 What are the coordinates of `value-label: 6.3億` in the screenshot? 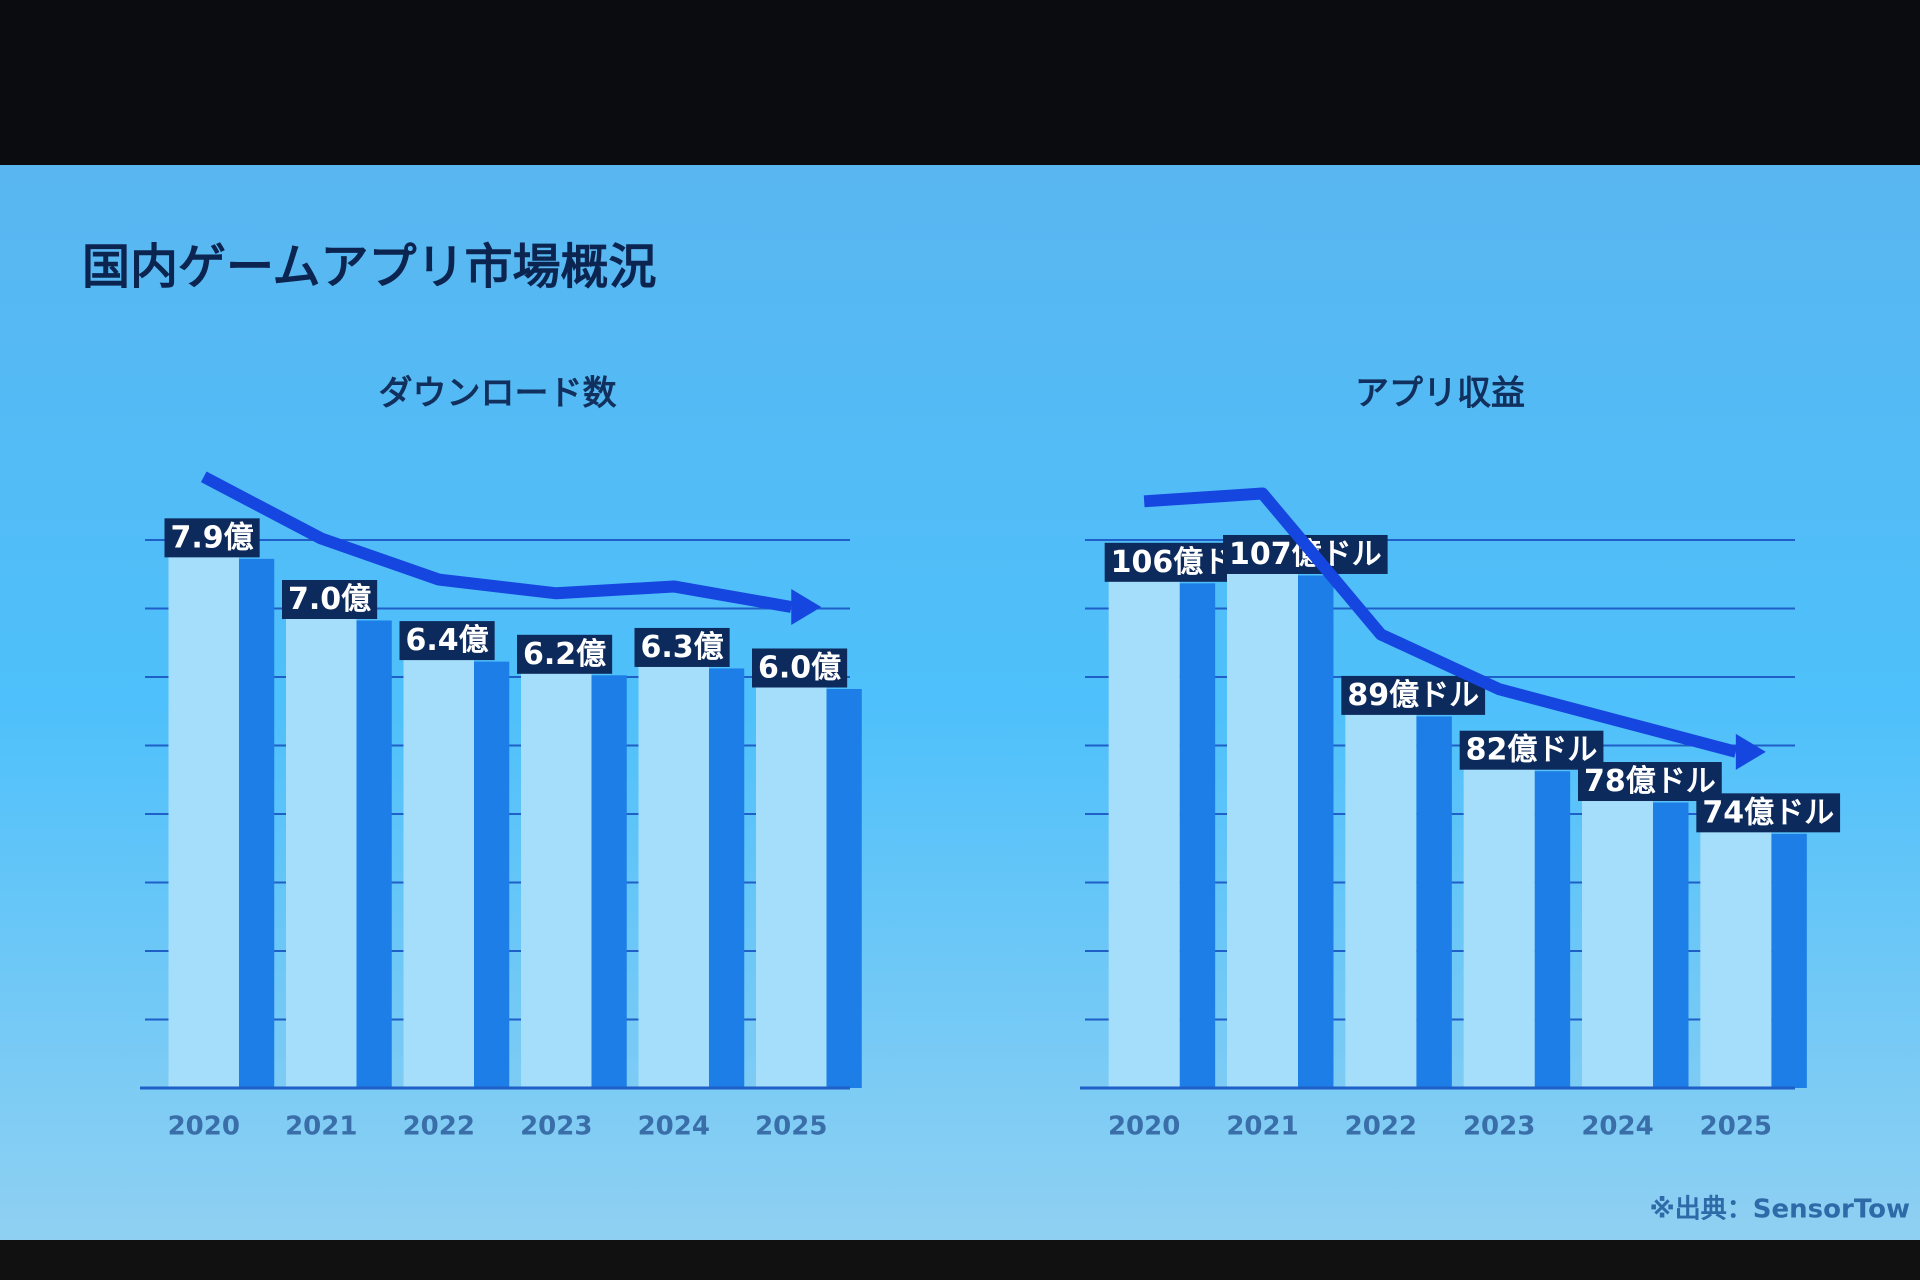 It's located at (682, 647).